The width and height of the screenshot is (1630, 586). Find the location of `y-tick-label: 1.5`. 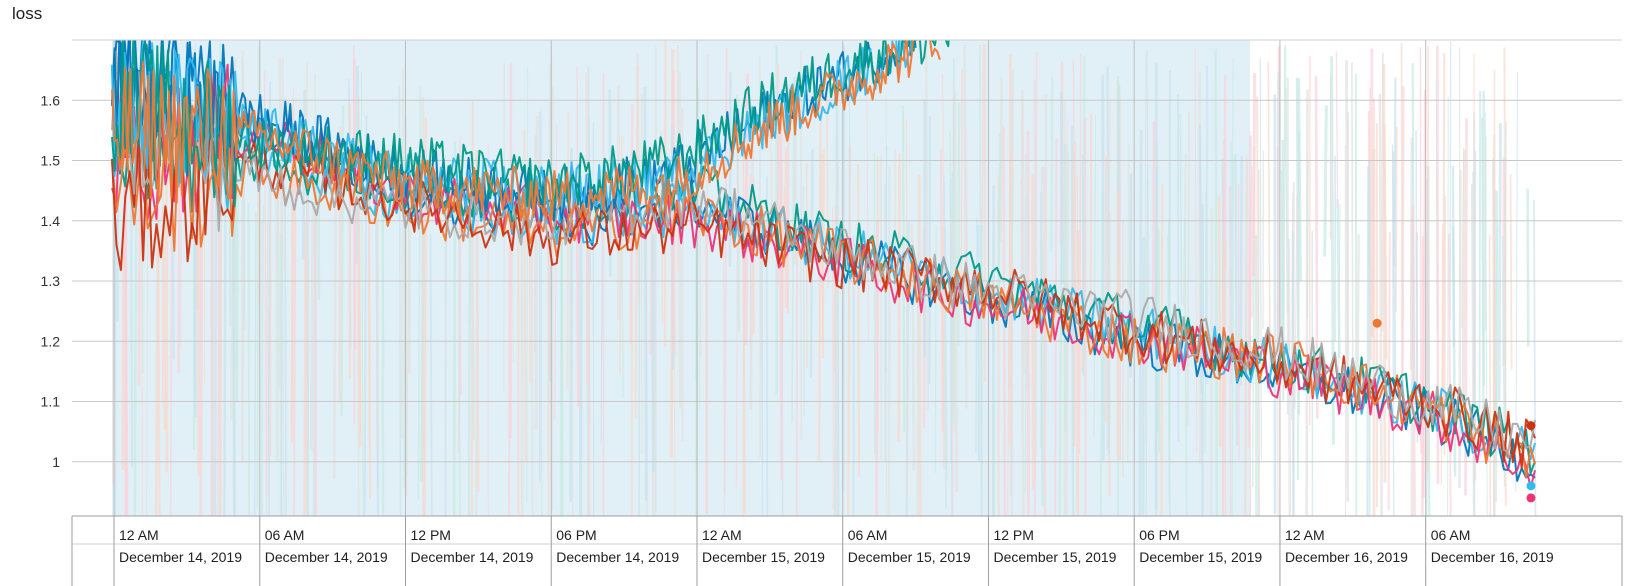

y-tick-label: 1.5 is located at coordinates (51, 161).